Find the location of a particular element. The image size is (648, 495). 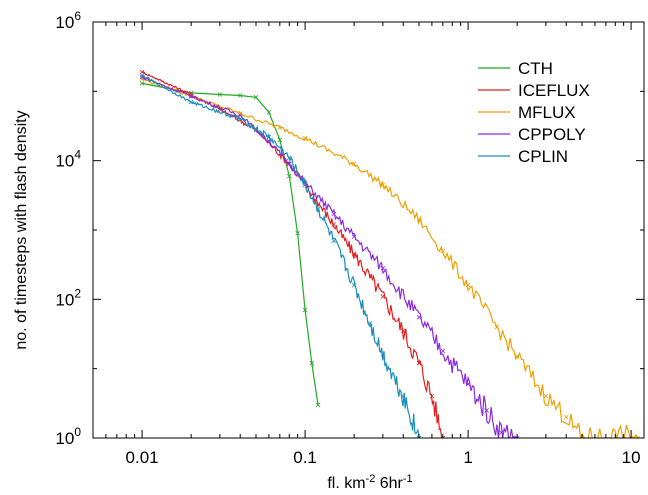

legend-label-mflux: MFLUX is located at coordinates (547, 112).